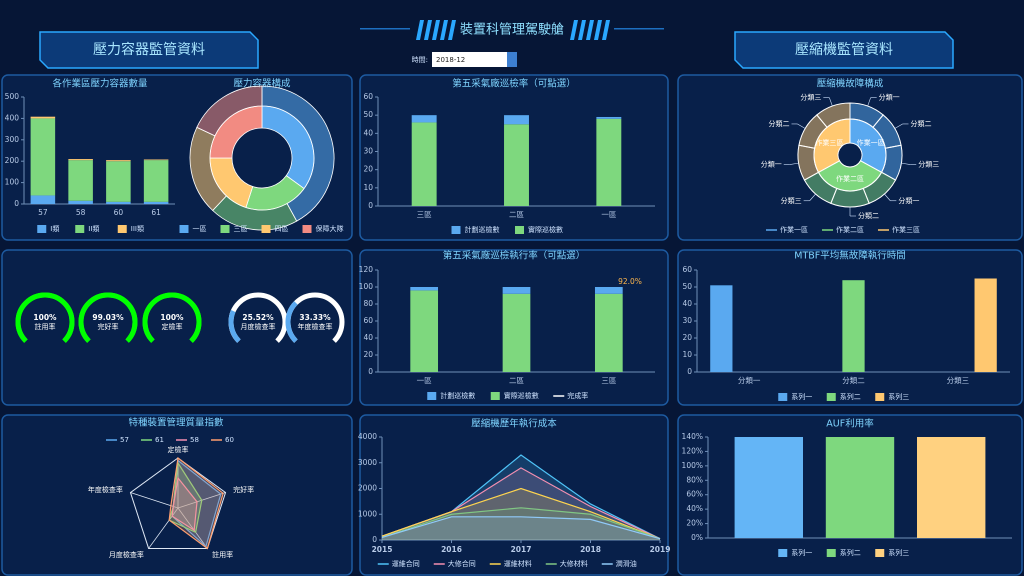  I want to click on calendar-button, so click(512, 59).